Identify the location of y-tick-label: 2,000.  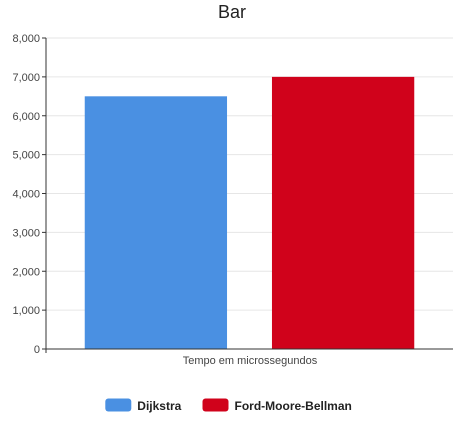
(26, 272).